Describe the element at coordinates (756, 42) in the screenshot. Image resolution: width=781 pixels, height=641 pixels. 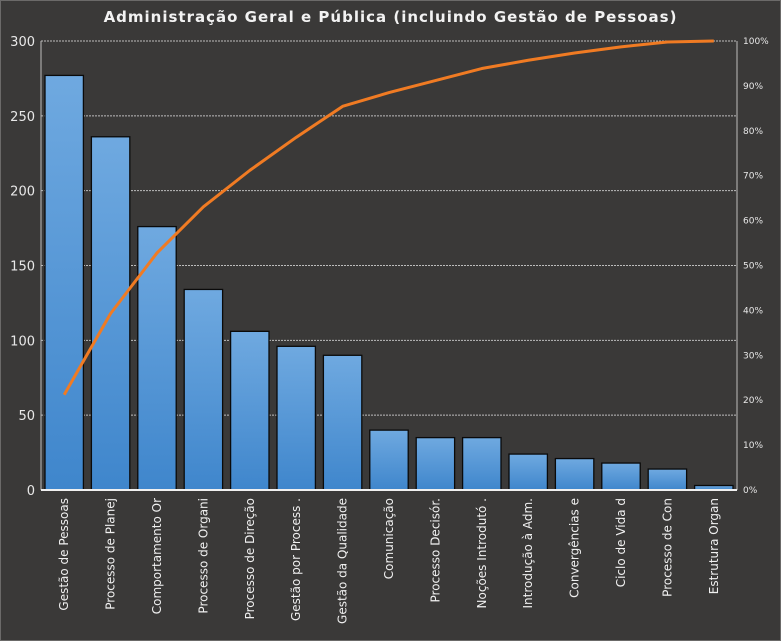
I see `y2-tick-label: 100%` at that location.